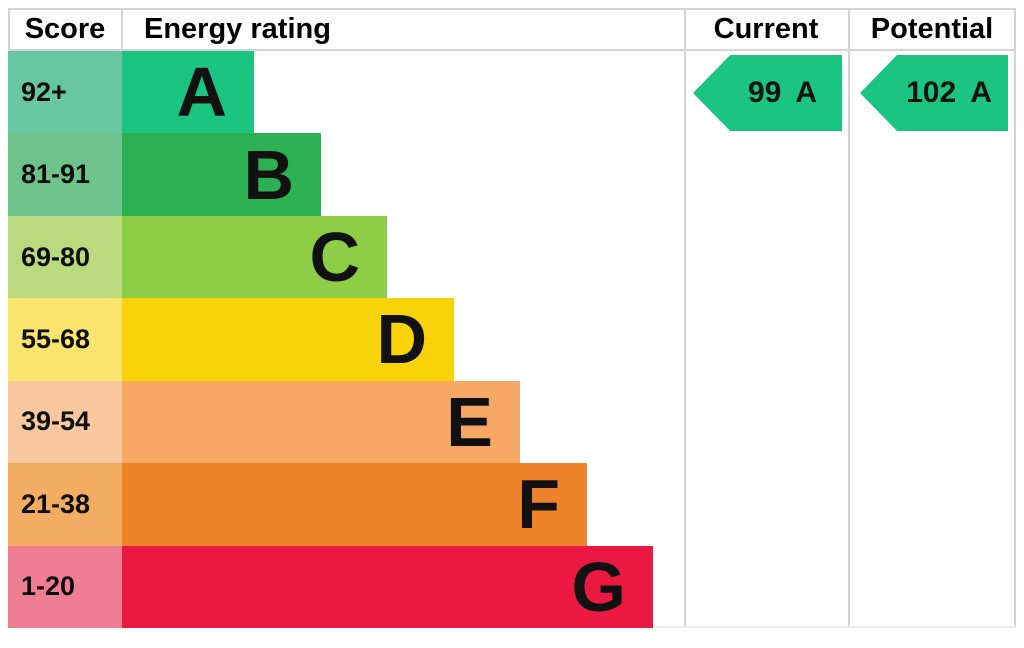  What do you see at coordinates (346, 174) in the screenshot?
I see `band-row-b: 81-91 B` at bounding box center [346, 174].